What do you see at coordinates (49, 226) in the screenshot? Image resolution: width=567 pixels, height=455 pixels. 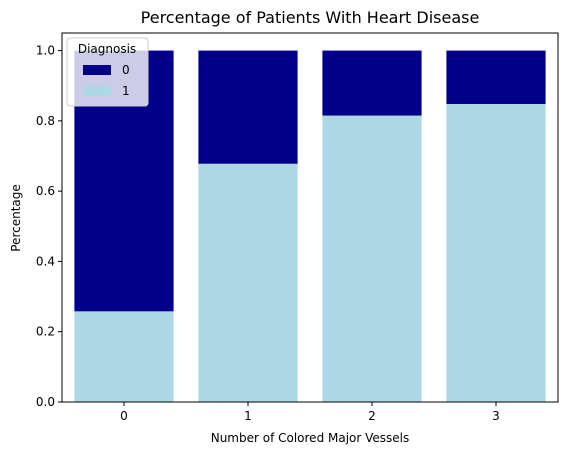 I see `y-axis-ticks: 0.0 0.2 0.4 0.6 0.8 1.0` at bounding box center [49, 226].